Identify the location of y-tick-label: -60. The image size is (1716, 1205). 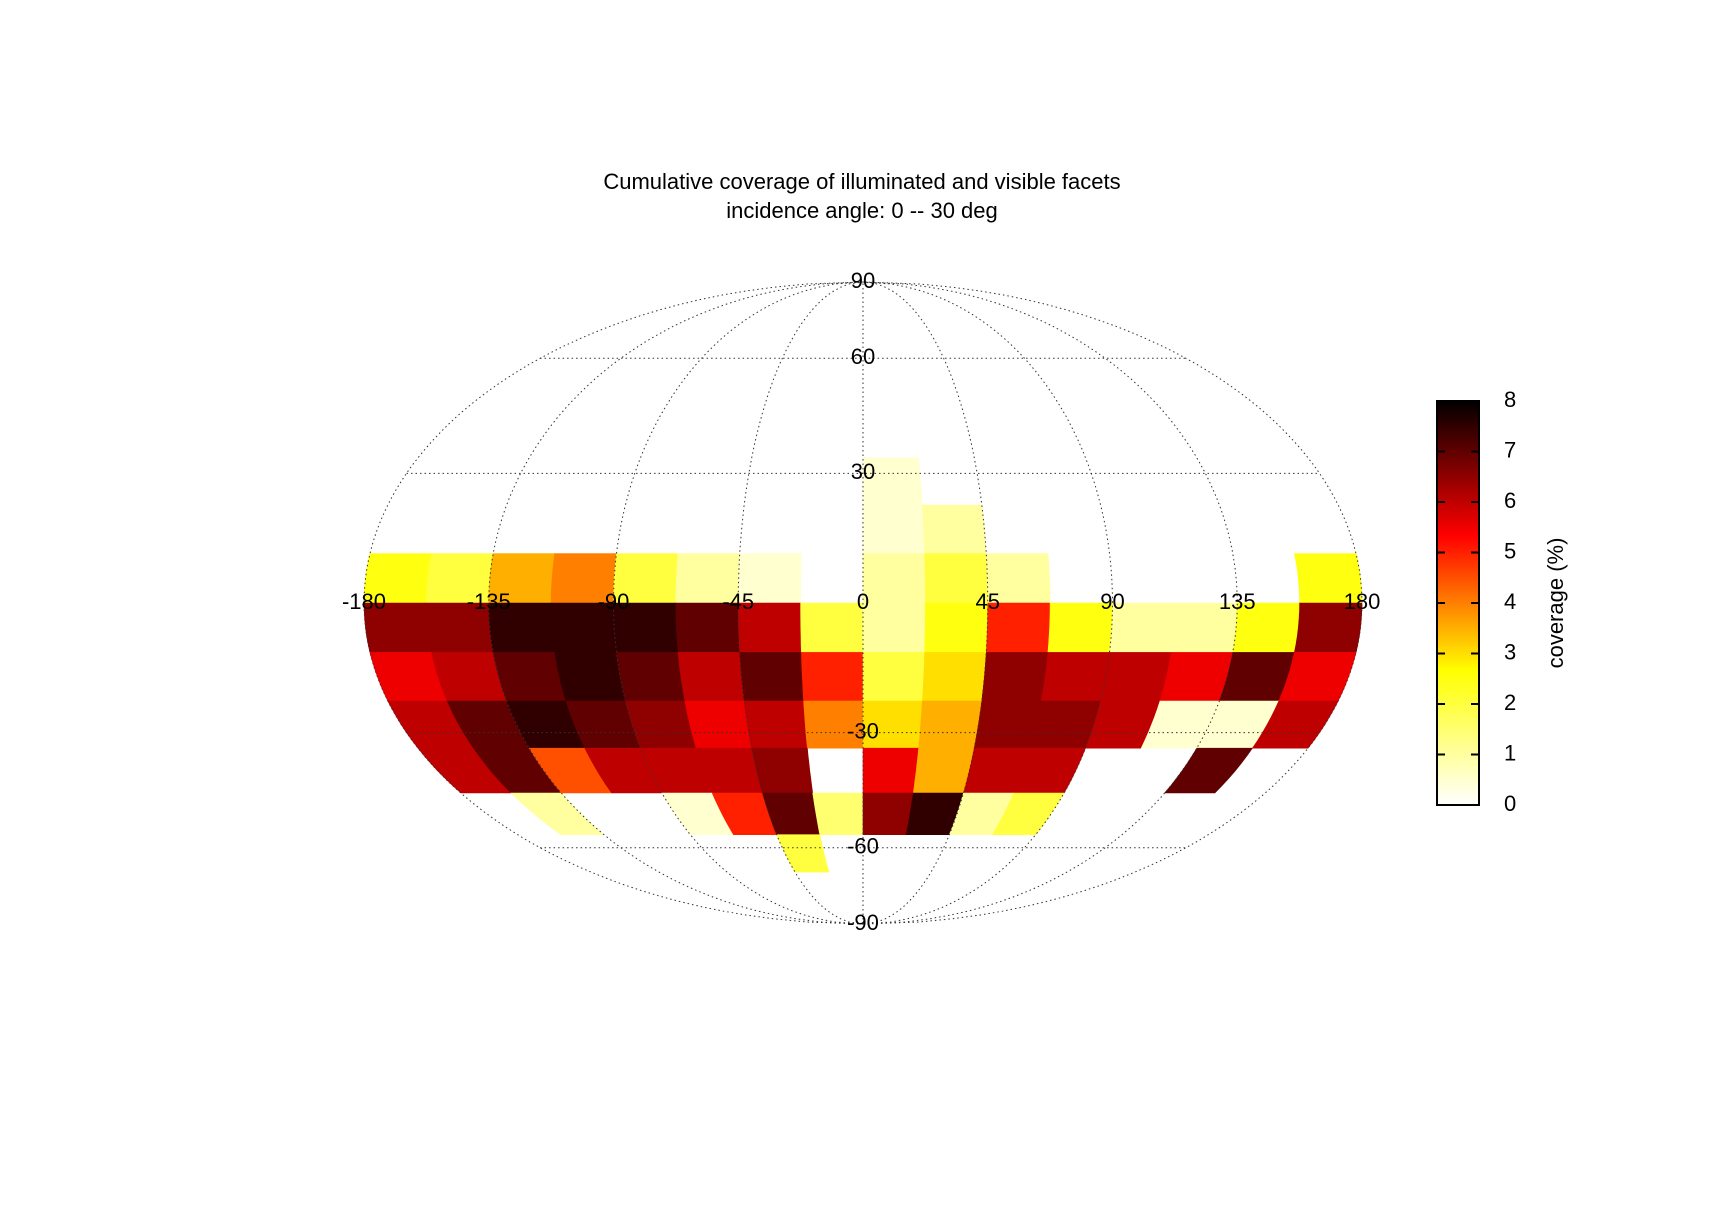
(863, 846).